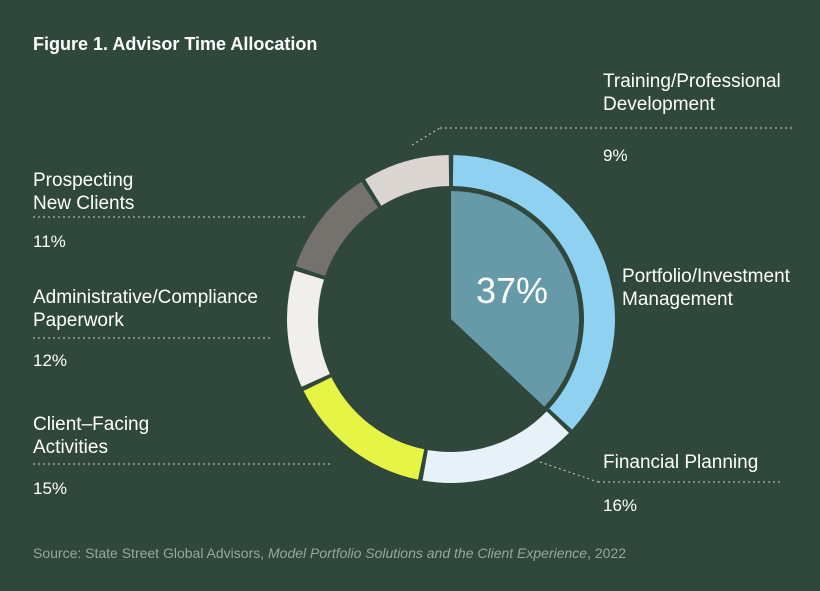  What do you see at coordinates (512, 290) in the screenshot?
I see `highlight-percent: 37%` at bounding box center [512, 290].